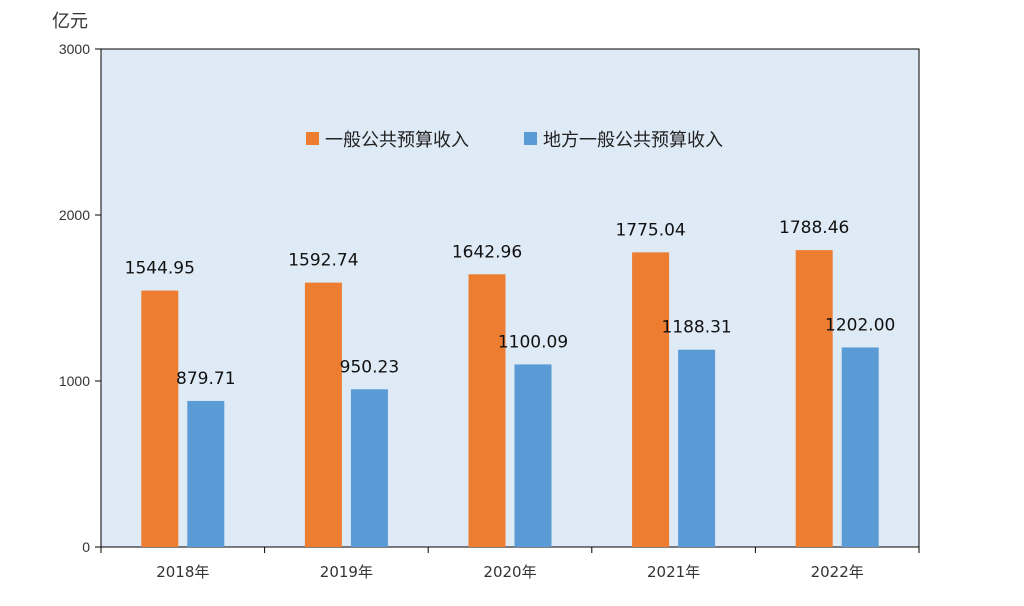 Image resolution: width=1024 pixels, height=606 pixels. What do you see at coordinates (633, 140) in the screenshot?
I see `legend-label-series-2: 地方一般公共预算收入` at bounding box center [633, 140].